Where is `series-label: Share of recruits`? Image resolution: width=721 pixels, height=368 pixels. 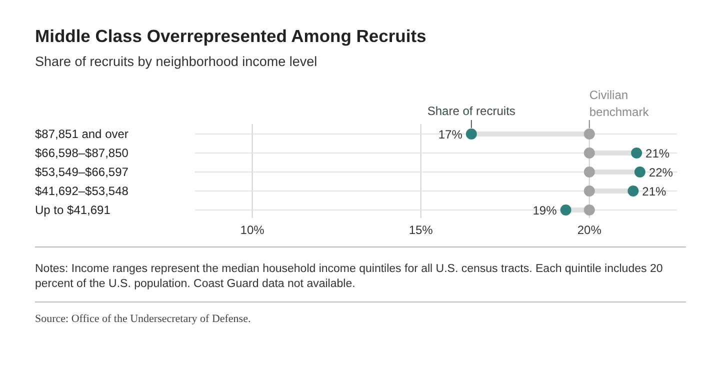
series-label: Share of recruits is located at coordinates (471, 111).